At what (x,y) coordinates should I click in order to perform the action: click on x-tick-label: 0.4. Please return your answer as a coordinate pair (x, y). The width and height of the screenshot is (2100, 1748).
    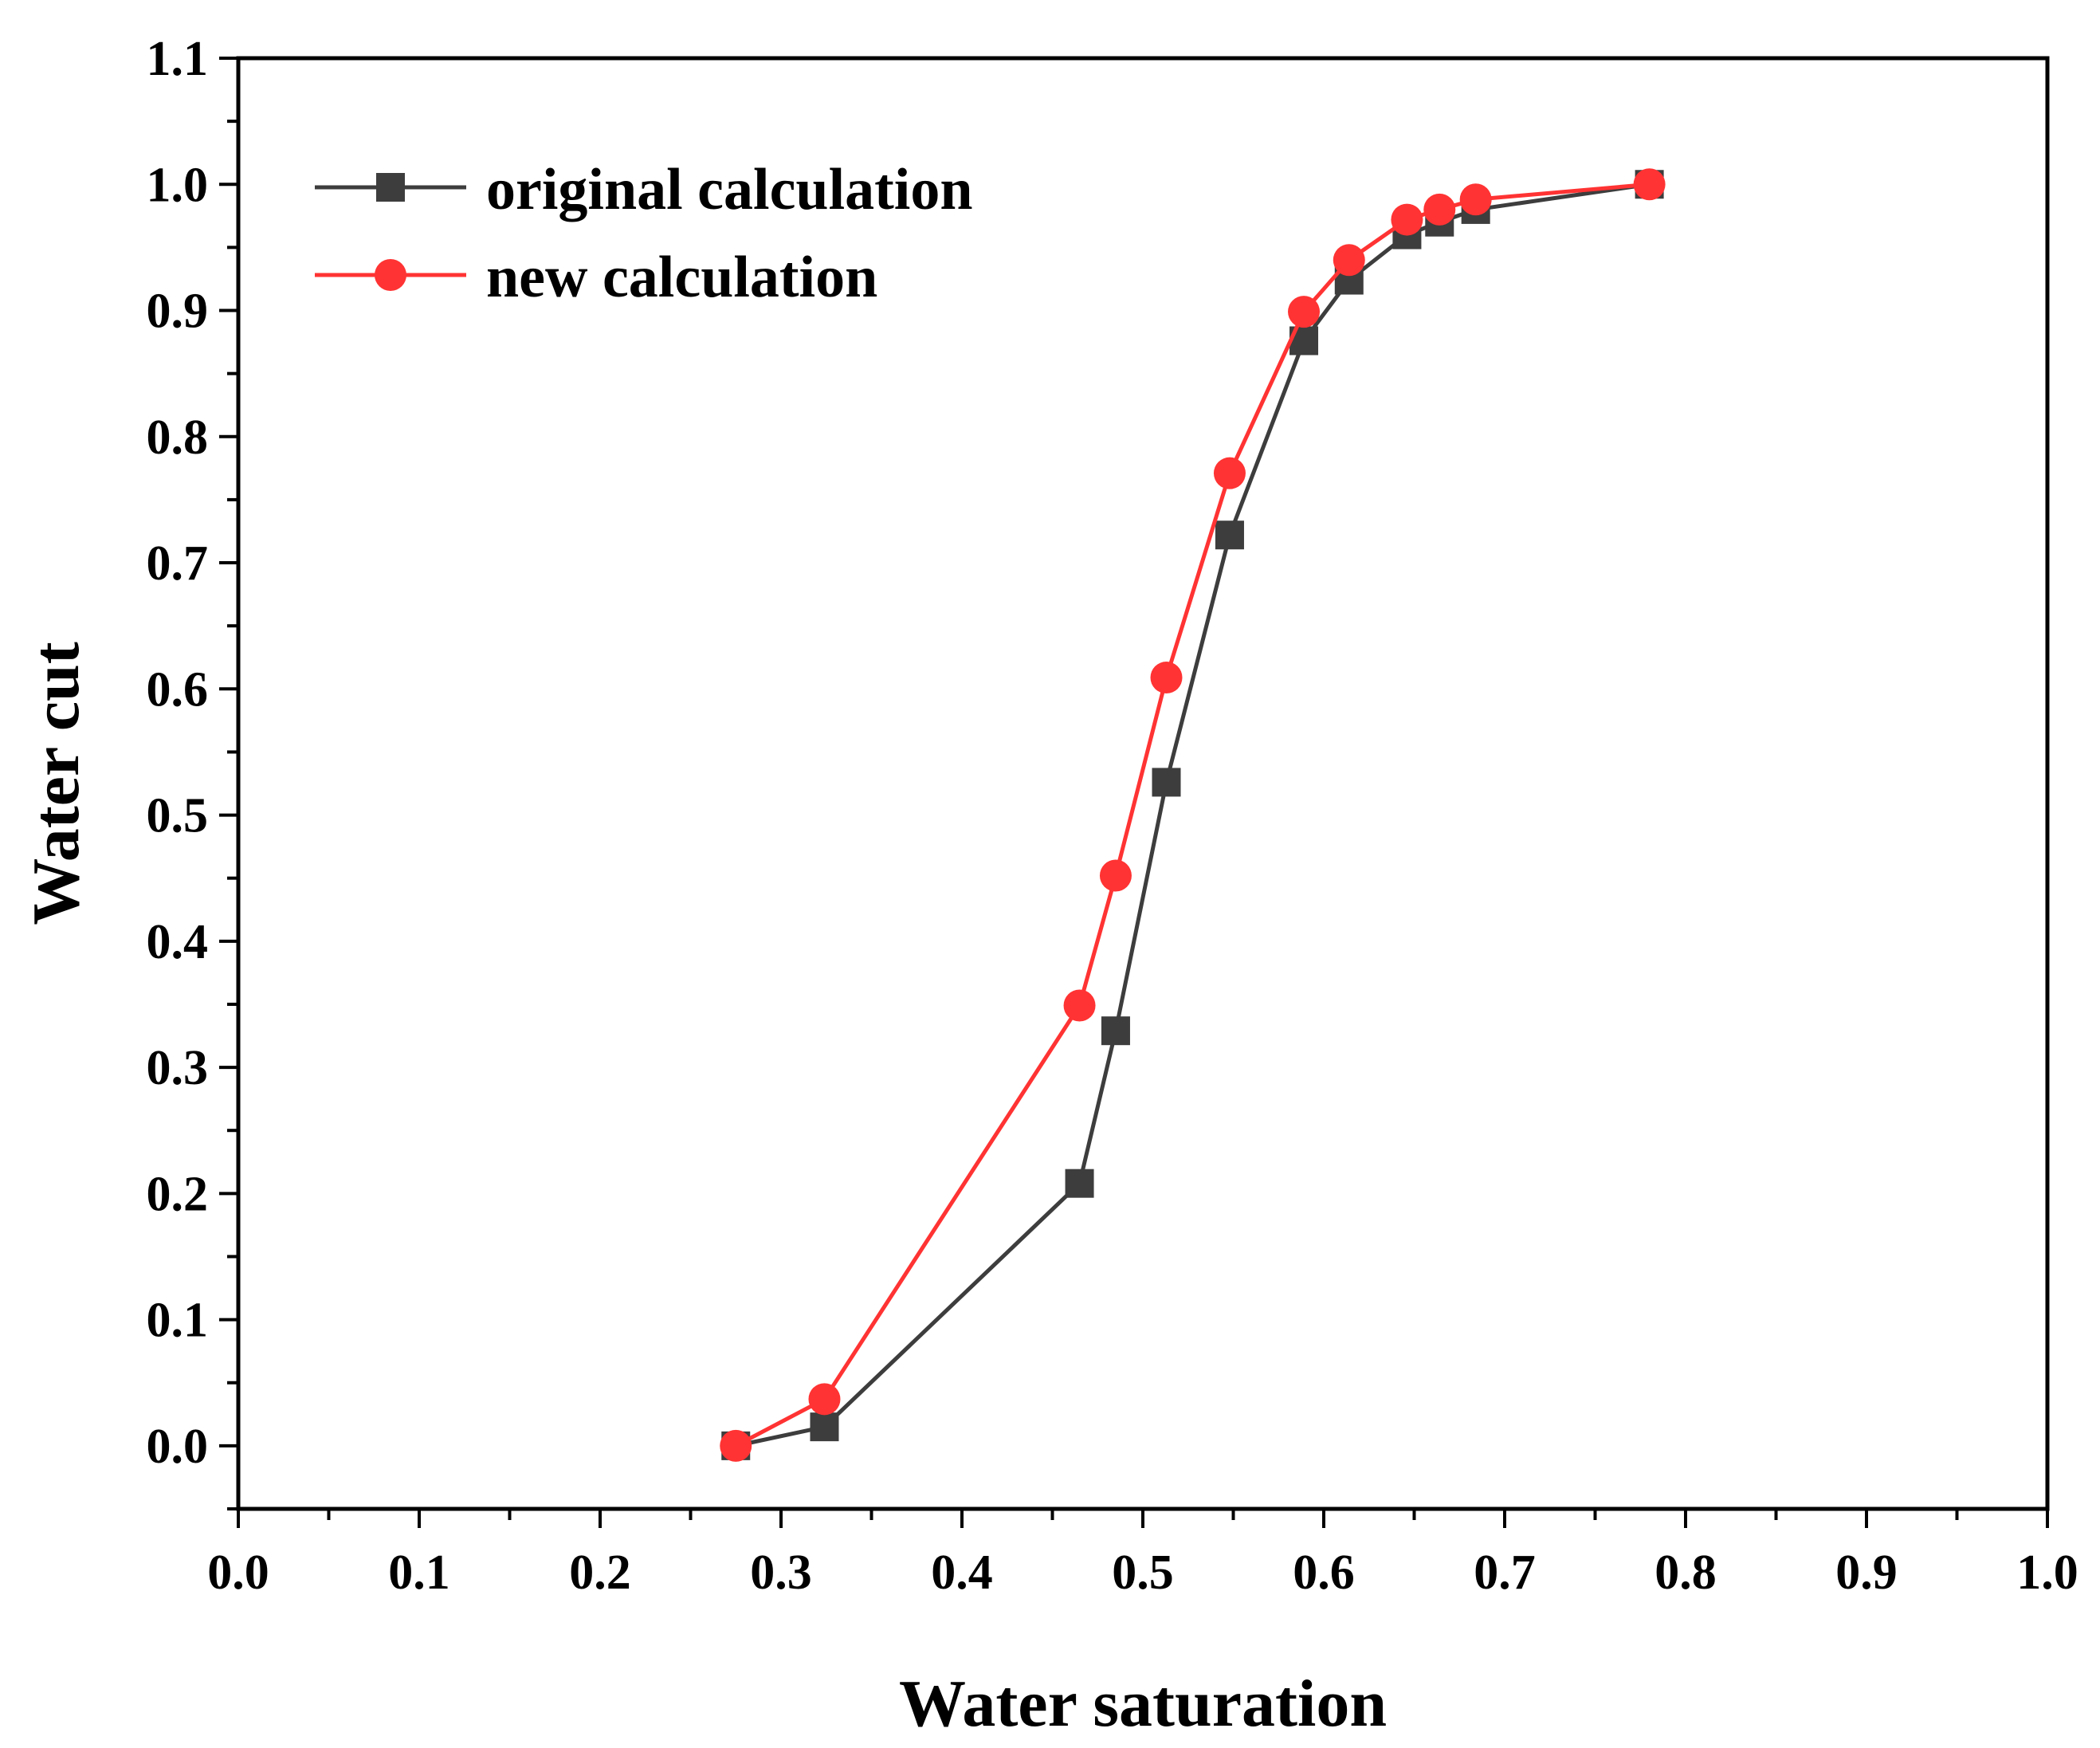
    Looking at the image, I should click on (962, 1573).